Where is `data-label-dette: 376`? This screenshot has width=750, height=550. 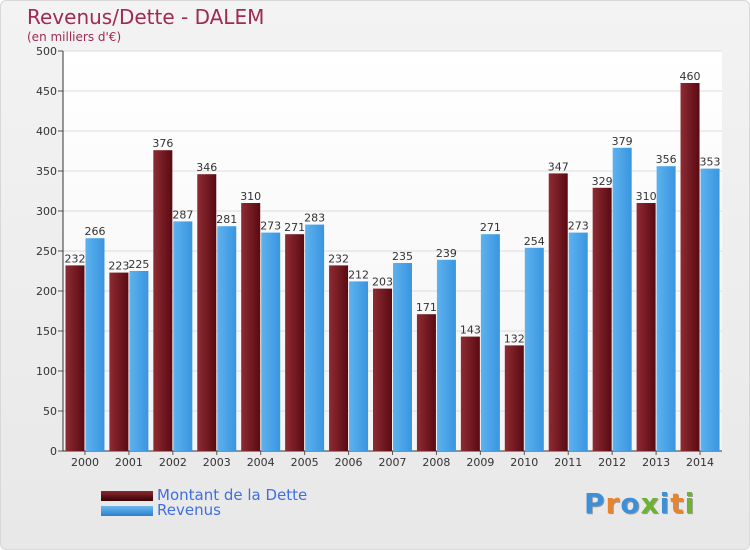
data-label-dette: 376 is located at coordinates (162, 143).